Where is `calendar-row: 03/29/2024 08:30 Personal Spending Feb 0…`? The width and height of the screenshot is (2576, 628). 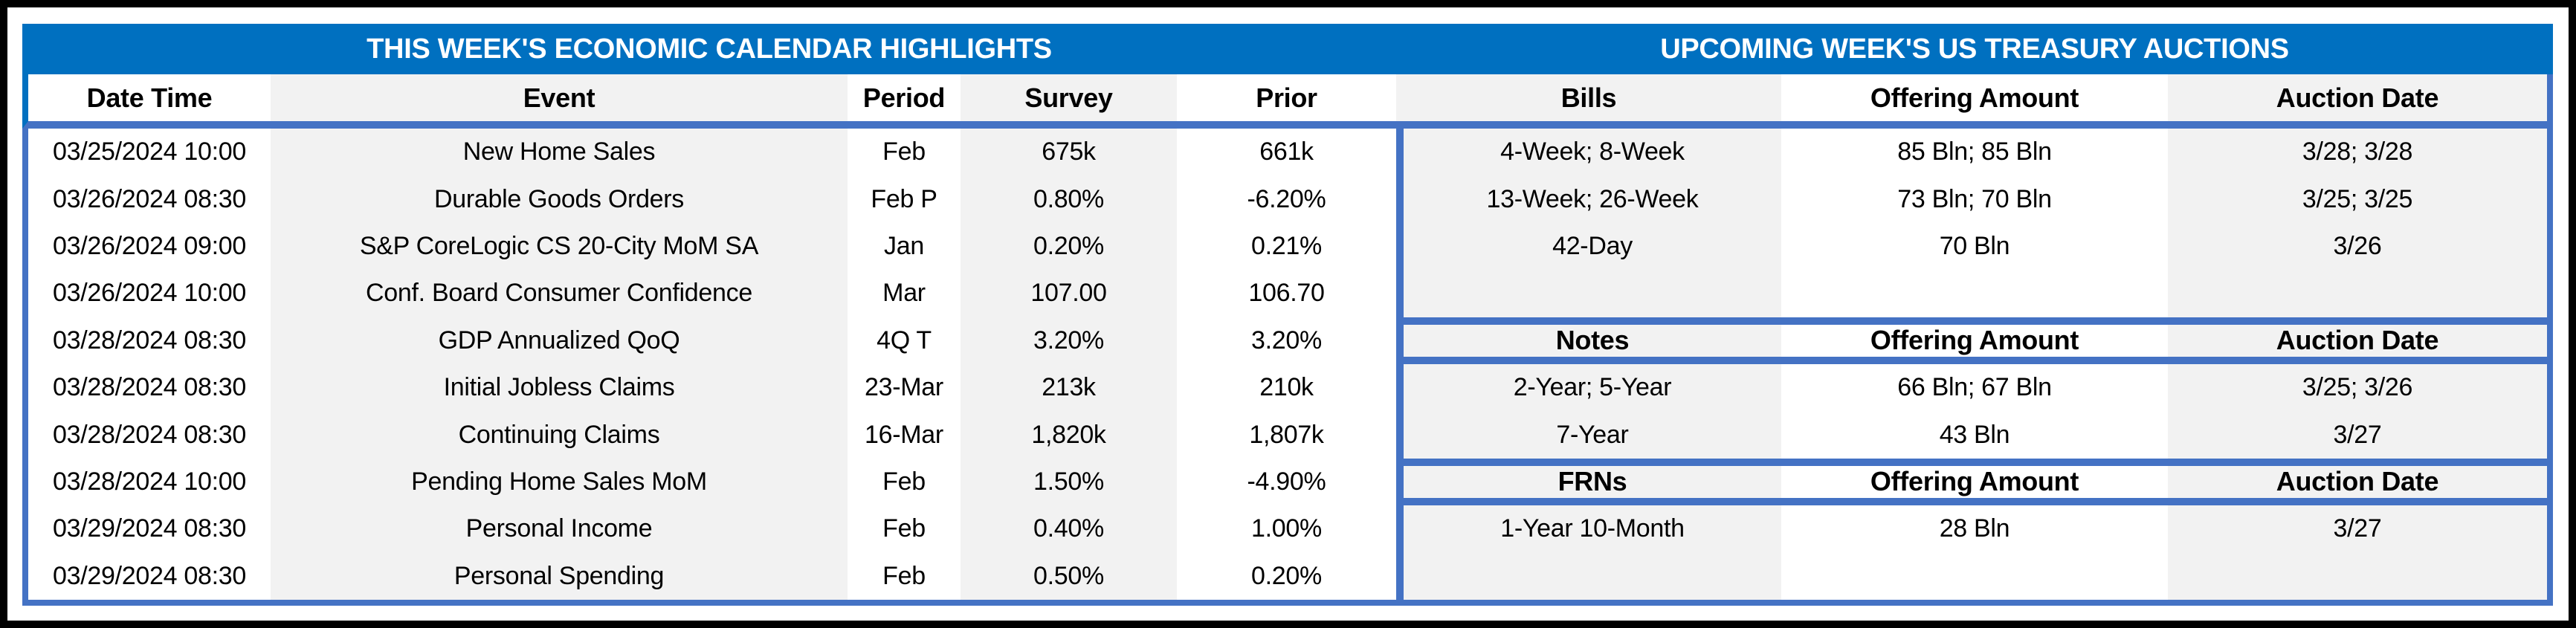
calendar-row: 03/29/2024 08:30 Personal Spending Feb 0… is located at coordinates (712, 576).